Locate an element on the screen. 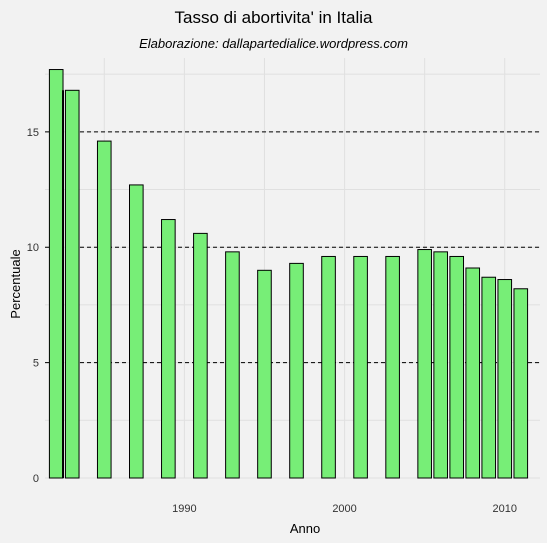 Image resolution: width=547 pixels, height=543 pixels. bar-2009 is located at coordinates (489, 377).